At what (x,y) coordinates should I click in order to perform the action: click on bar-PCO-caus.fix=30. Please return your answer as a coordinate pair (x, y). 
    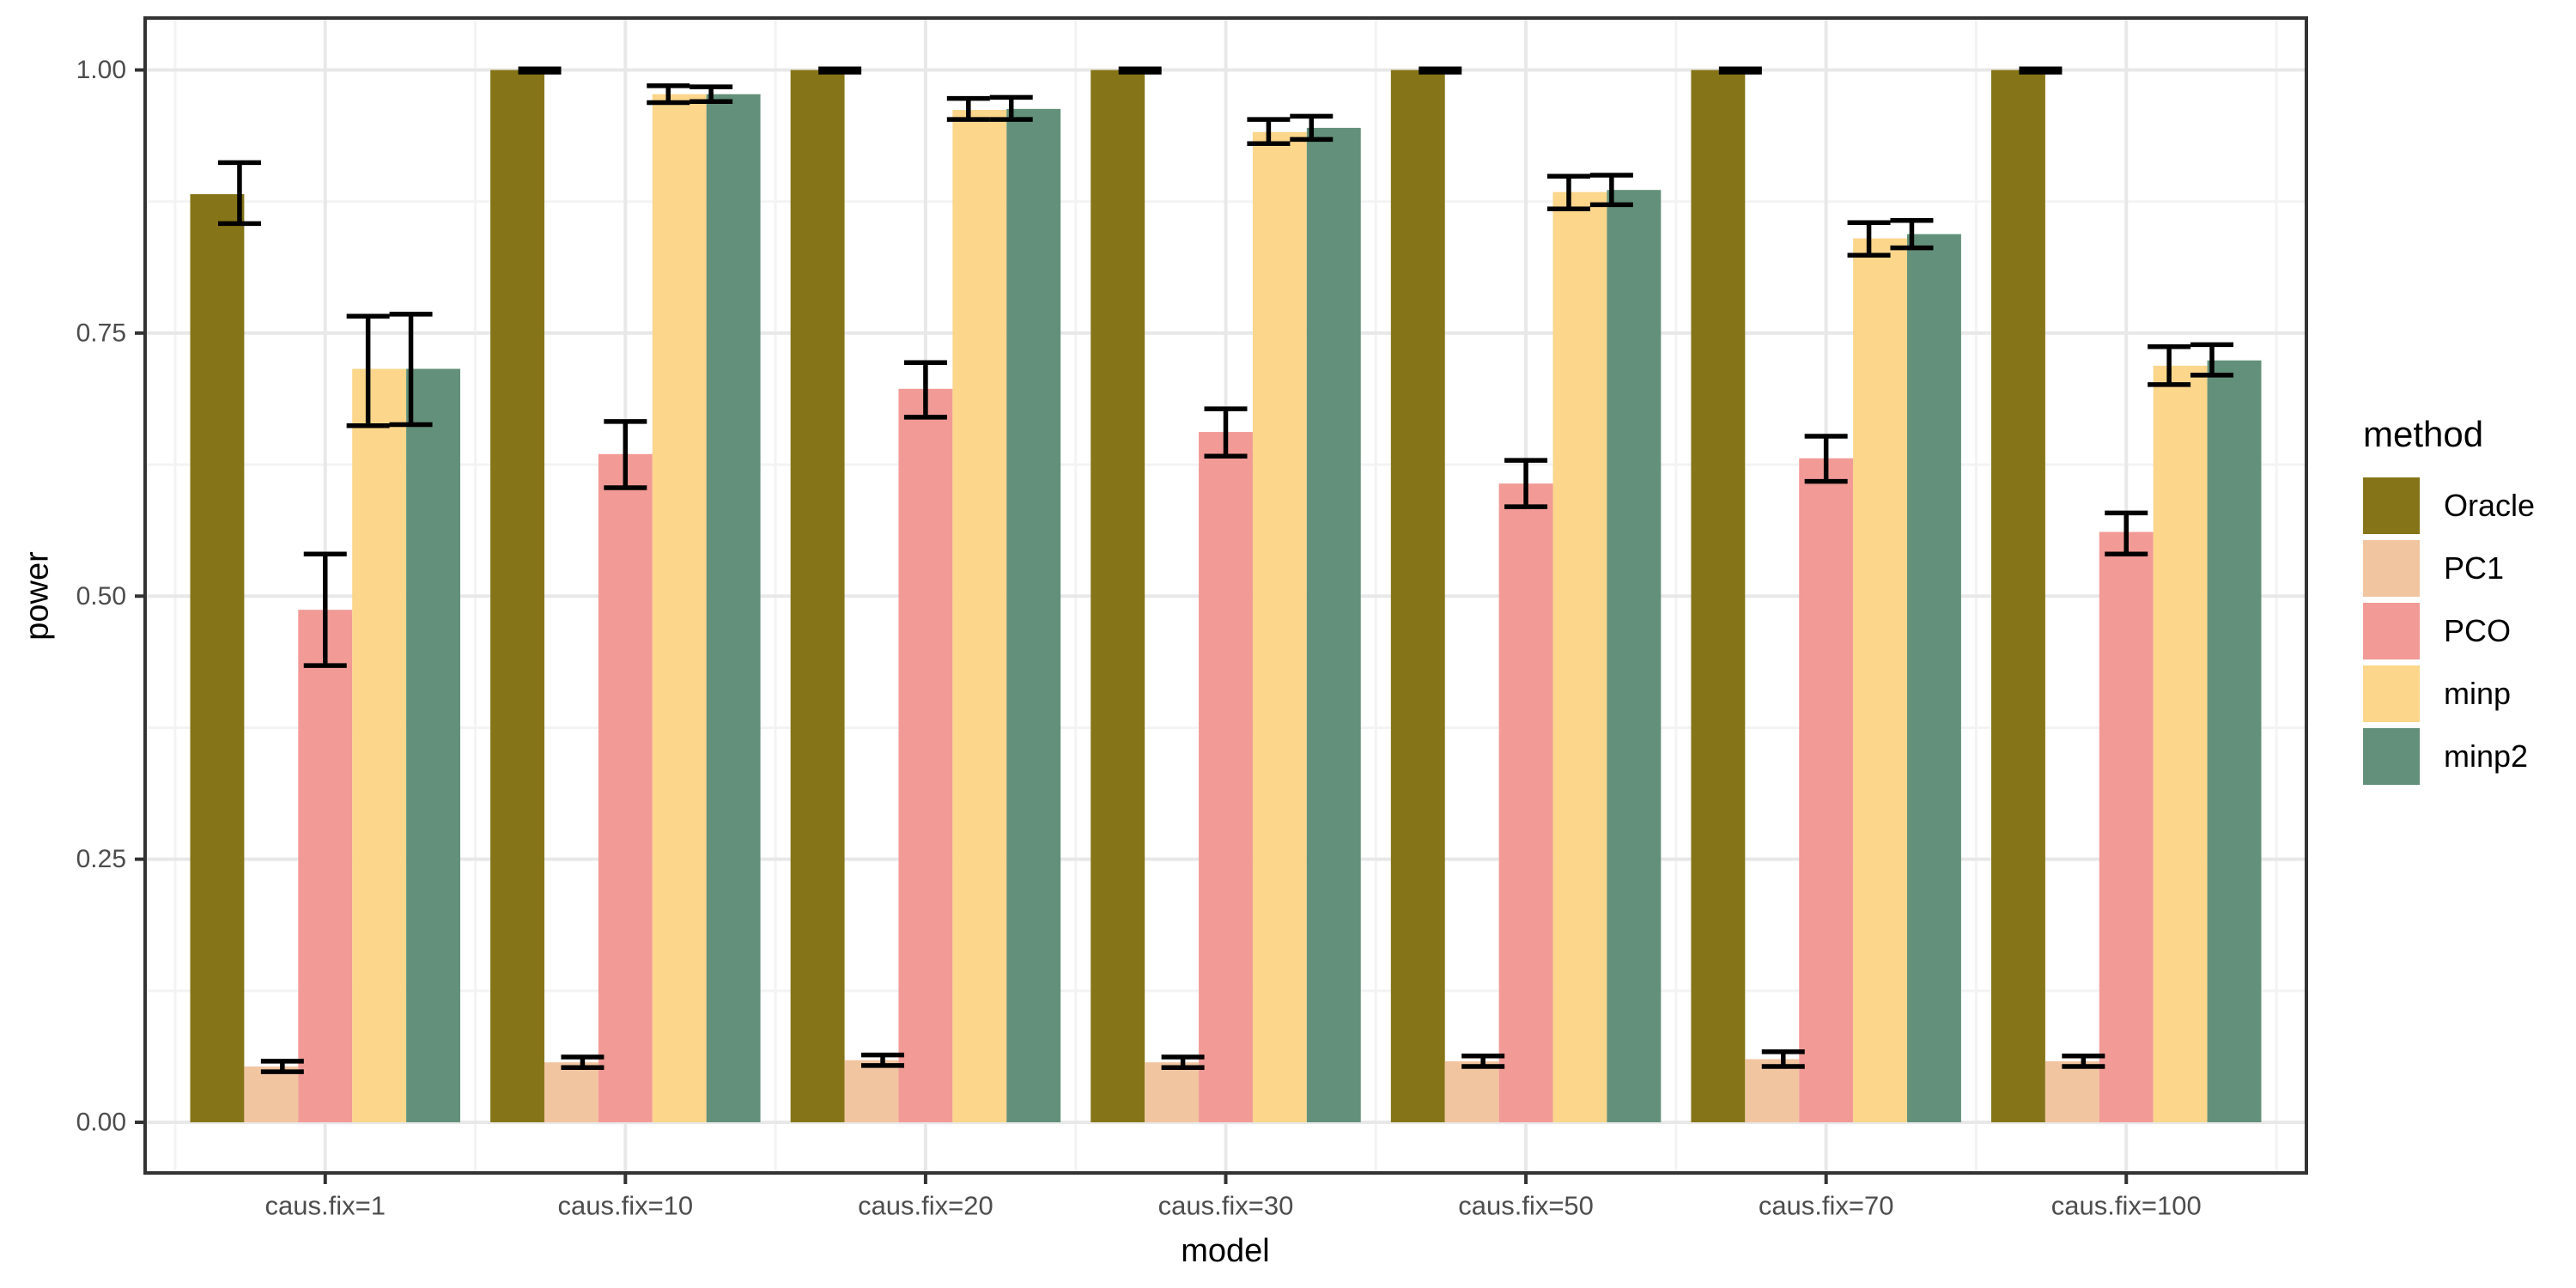
    Looking at the image, I should click on (1226, 777).